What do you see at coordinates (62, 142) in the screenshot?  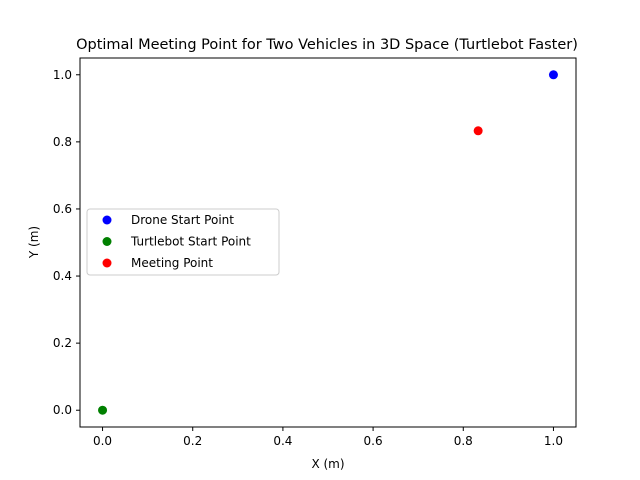 I see `y-tick-label: 0.8` at bounding box center [62, 142].